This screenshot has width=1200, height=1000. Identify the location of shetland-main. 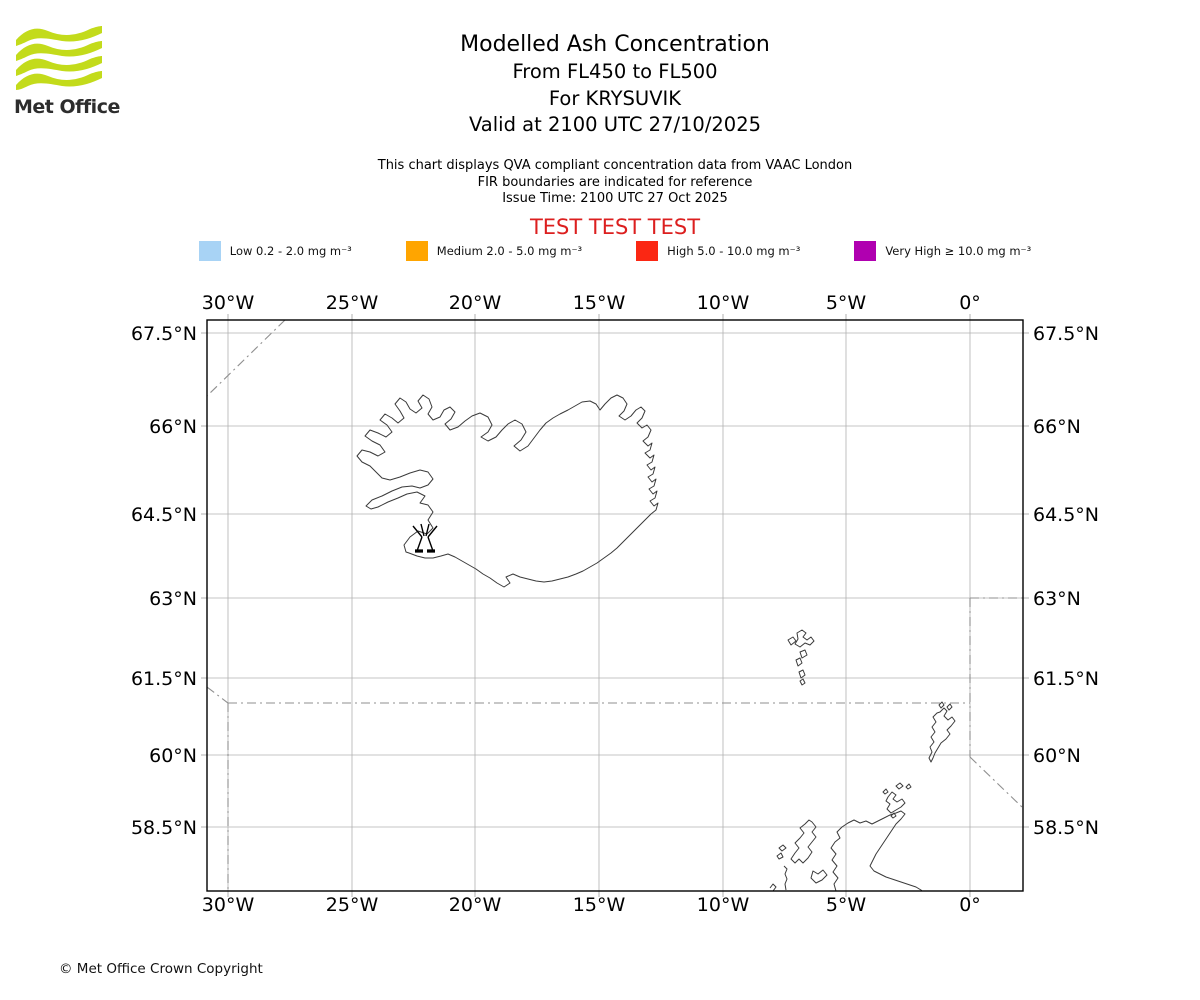
(942, 735).